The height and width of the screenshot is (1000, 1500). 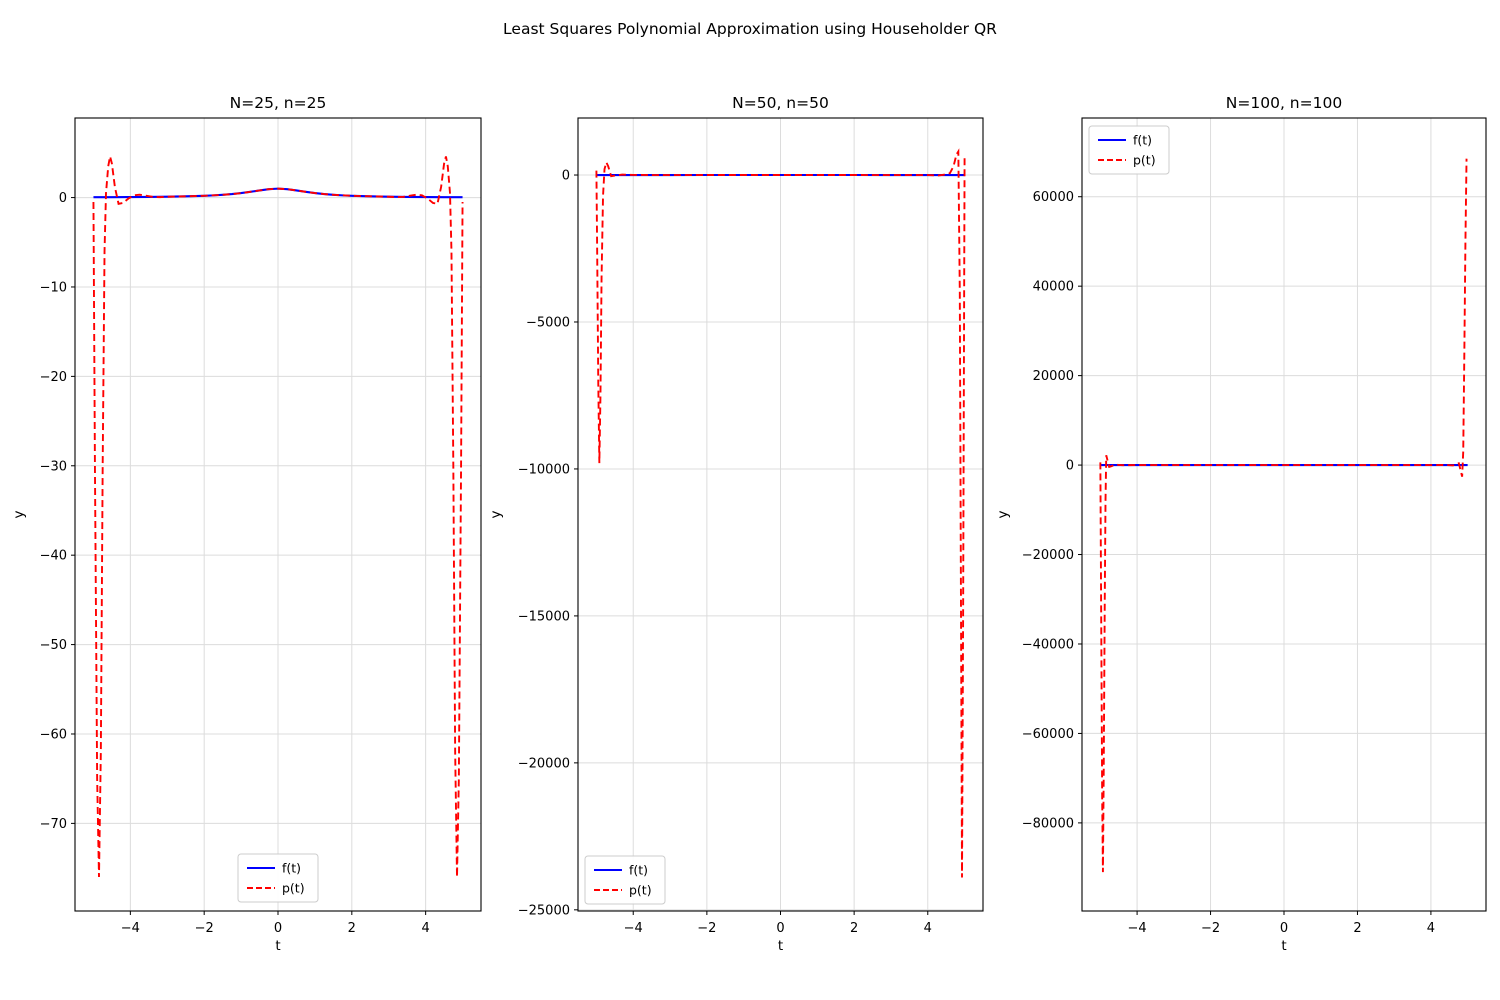 What do you see at coordinates (544, 469) in the screenshot?
I see `y-tick-label: −10000` at bounding box center [544, 469].